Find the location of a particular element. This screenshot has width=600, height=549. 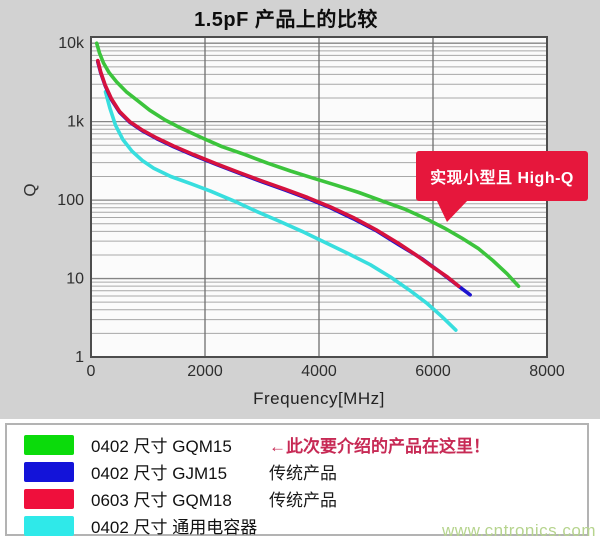

watermark: www.cntronics.com is located at coordinates (519, 530).